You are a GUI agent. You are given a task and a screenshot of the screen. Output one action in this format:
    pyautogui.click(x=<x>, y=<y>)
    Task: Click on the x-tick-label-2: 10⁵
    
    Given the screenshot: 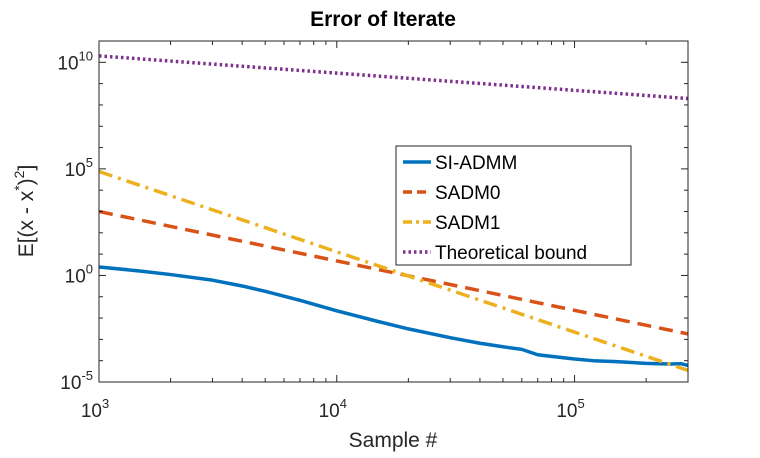 What is the action you would take?
    pyautogui.click(x=570, y=409)
    